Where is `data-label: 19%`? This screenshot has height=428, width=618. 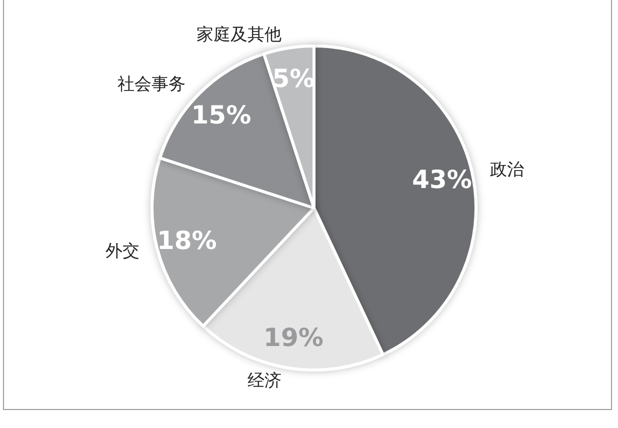 data-label: 19% is located at coordinates (294, 337).